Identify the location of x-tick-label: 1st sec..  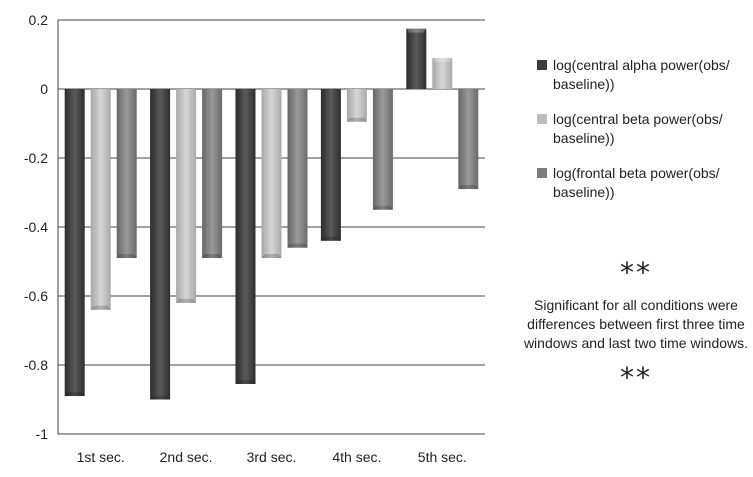
(101, 457).